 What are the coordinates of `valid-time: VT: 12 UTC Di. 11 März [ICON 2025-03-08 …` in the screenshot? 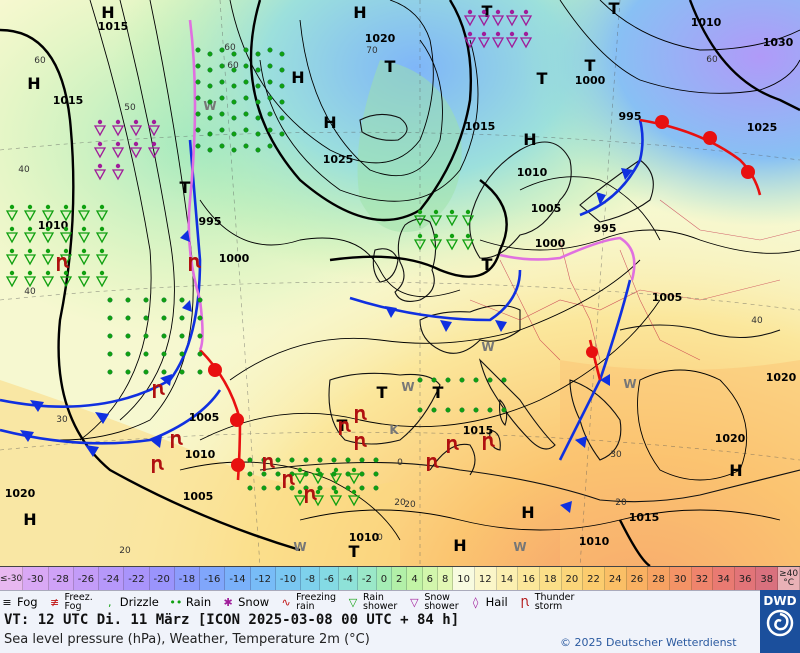 It's located at (232, 620).